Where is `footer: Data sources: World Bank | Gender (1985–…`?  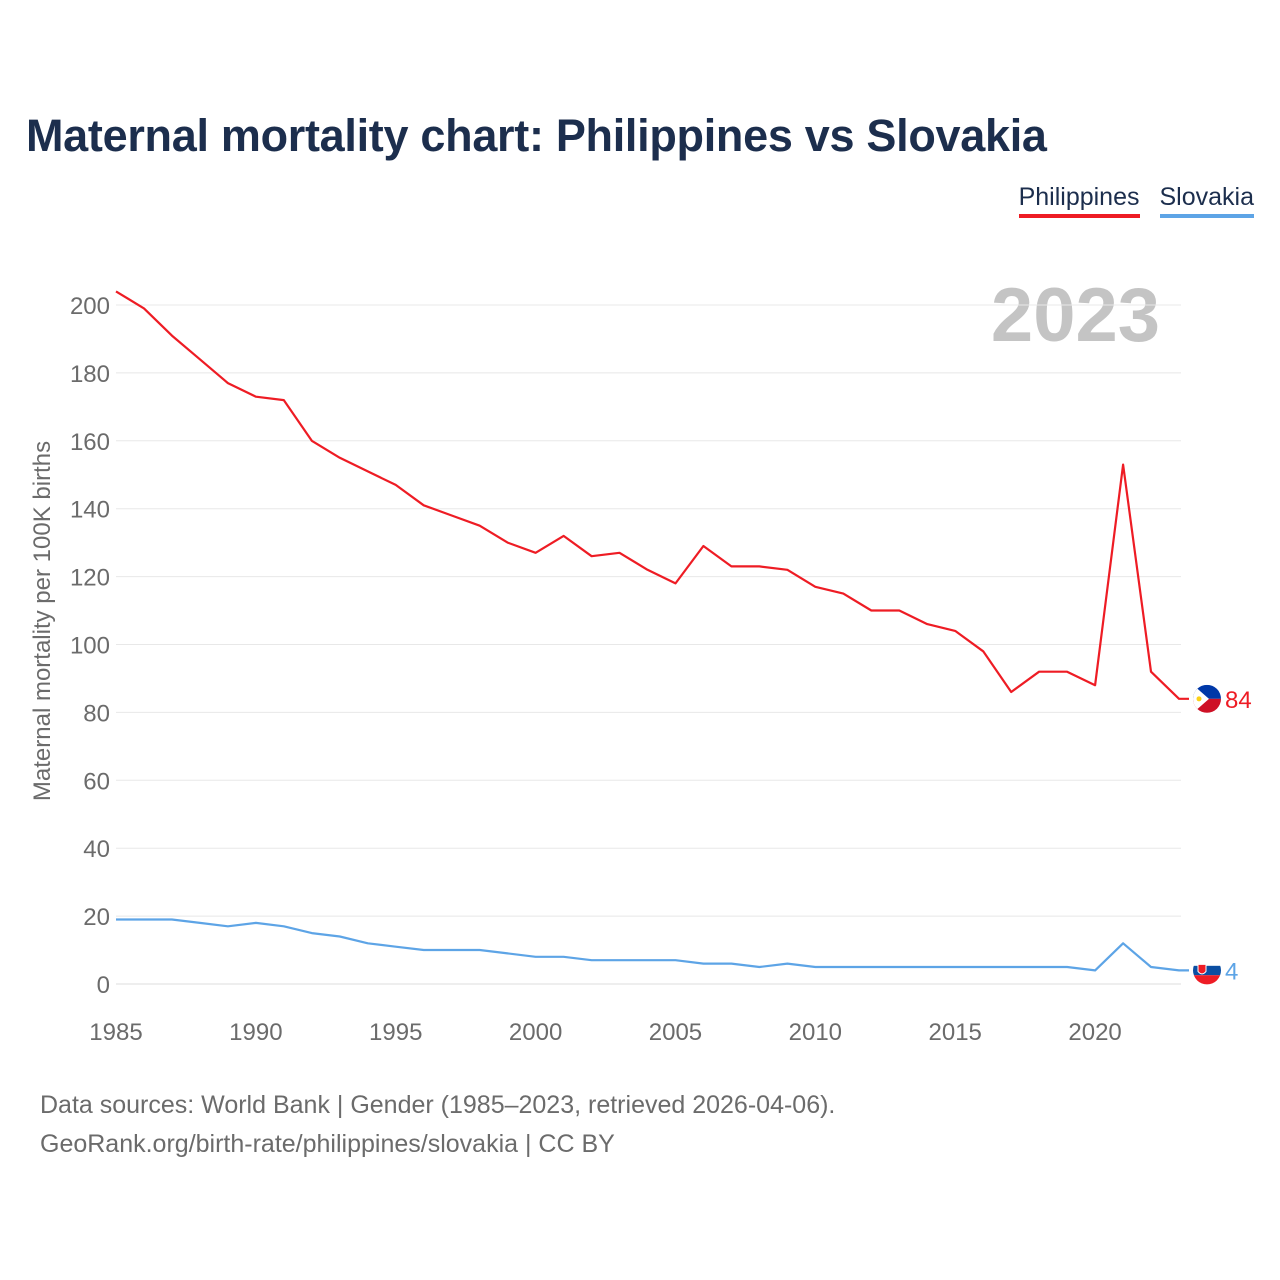
footer: Data sources: World Bank | Gender (1985–… is located at coordinates (437, 1125).